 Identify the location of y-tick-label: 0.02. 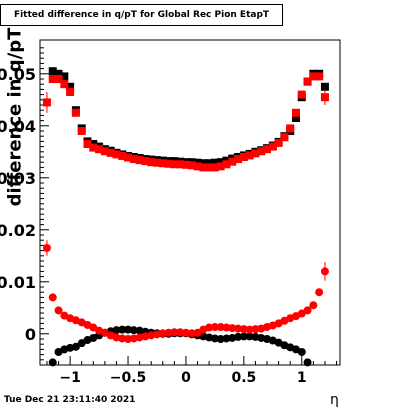
(18, 230).